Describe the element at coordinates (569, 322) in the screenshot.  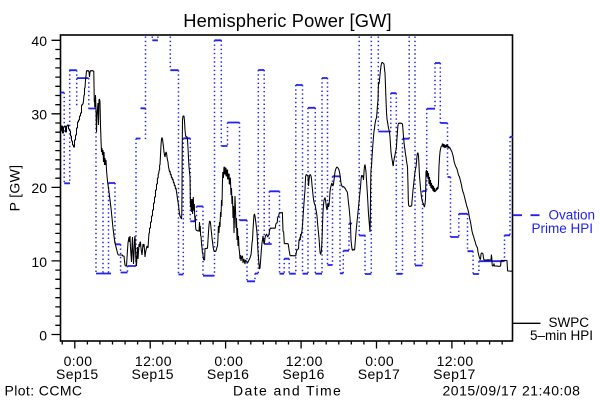
I see `svg-text: SWPC` at that location.